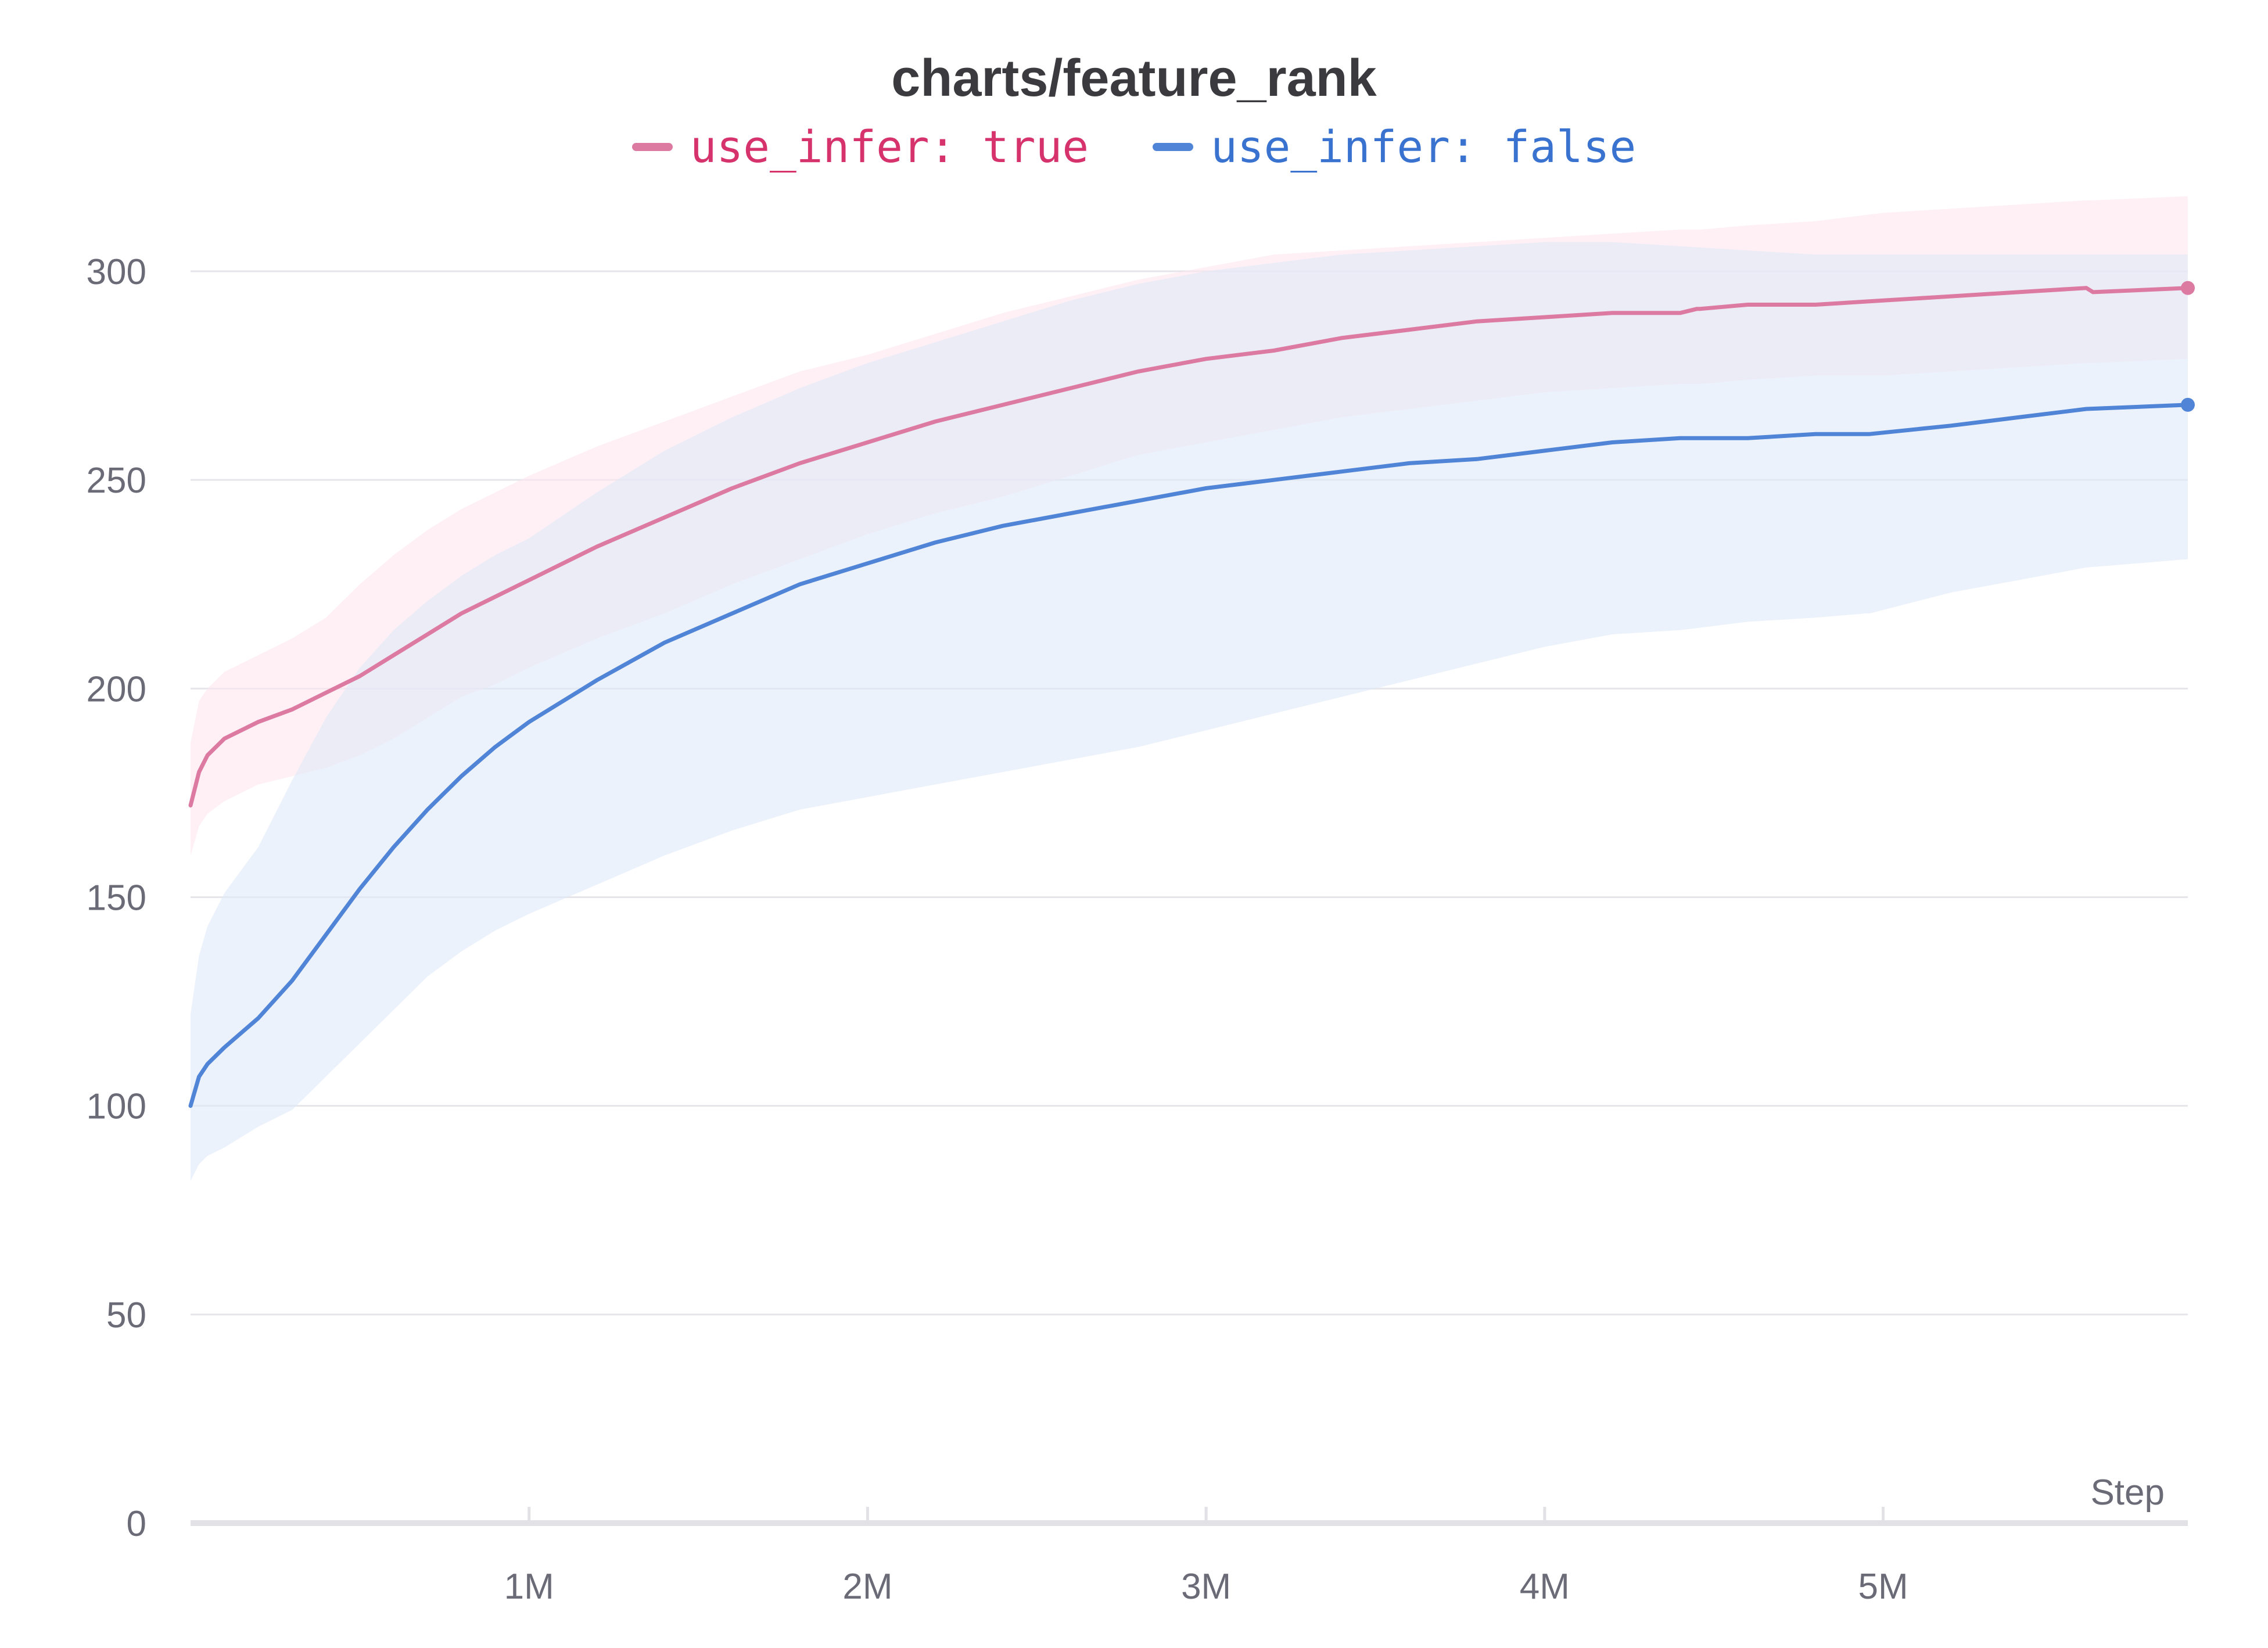 The width and height of the screenshot is (2268, 1648). Describe the element at coordinates (1545, 1587) in the screenshot. I see `x-tick-label-4M: 4M` at that location.